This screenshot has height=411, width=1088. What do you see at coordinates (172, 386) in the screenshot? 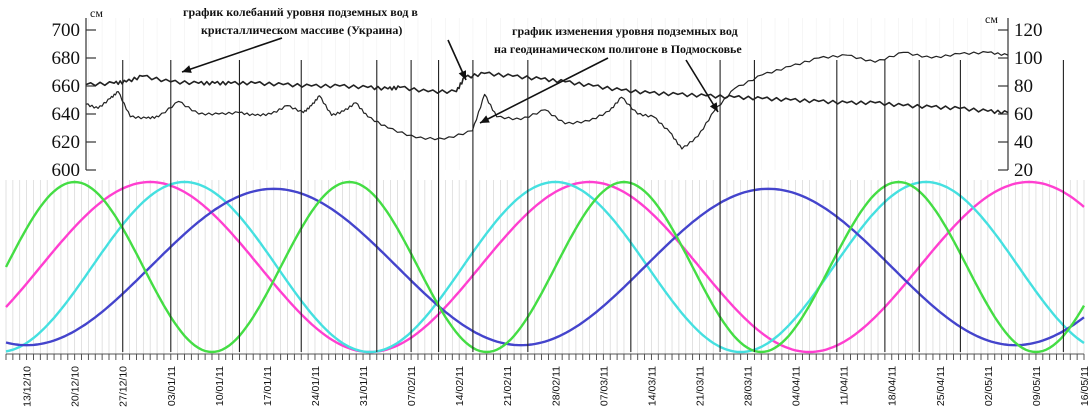
I see `date-tick-label: 03/01/11` at bounding box center [172, 386].